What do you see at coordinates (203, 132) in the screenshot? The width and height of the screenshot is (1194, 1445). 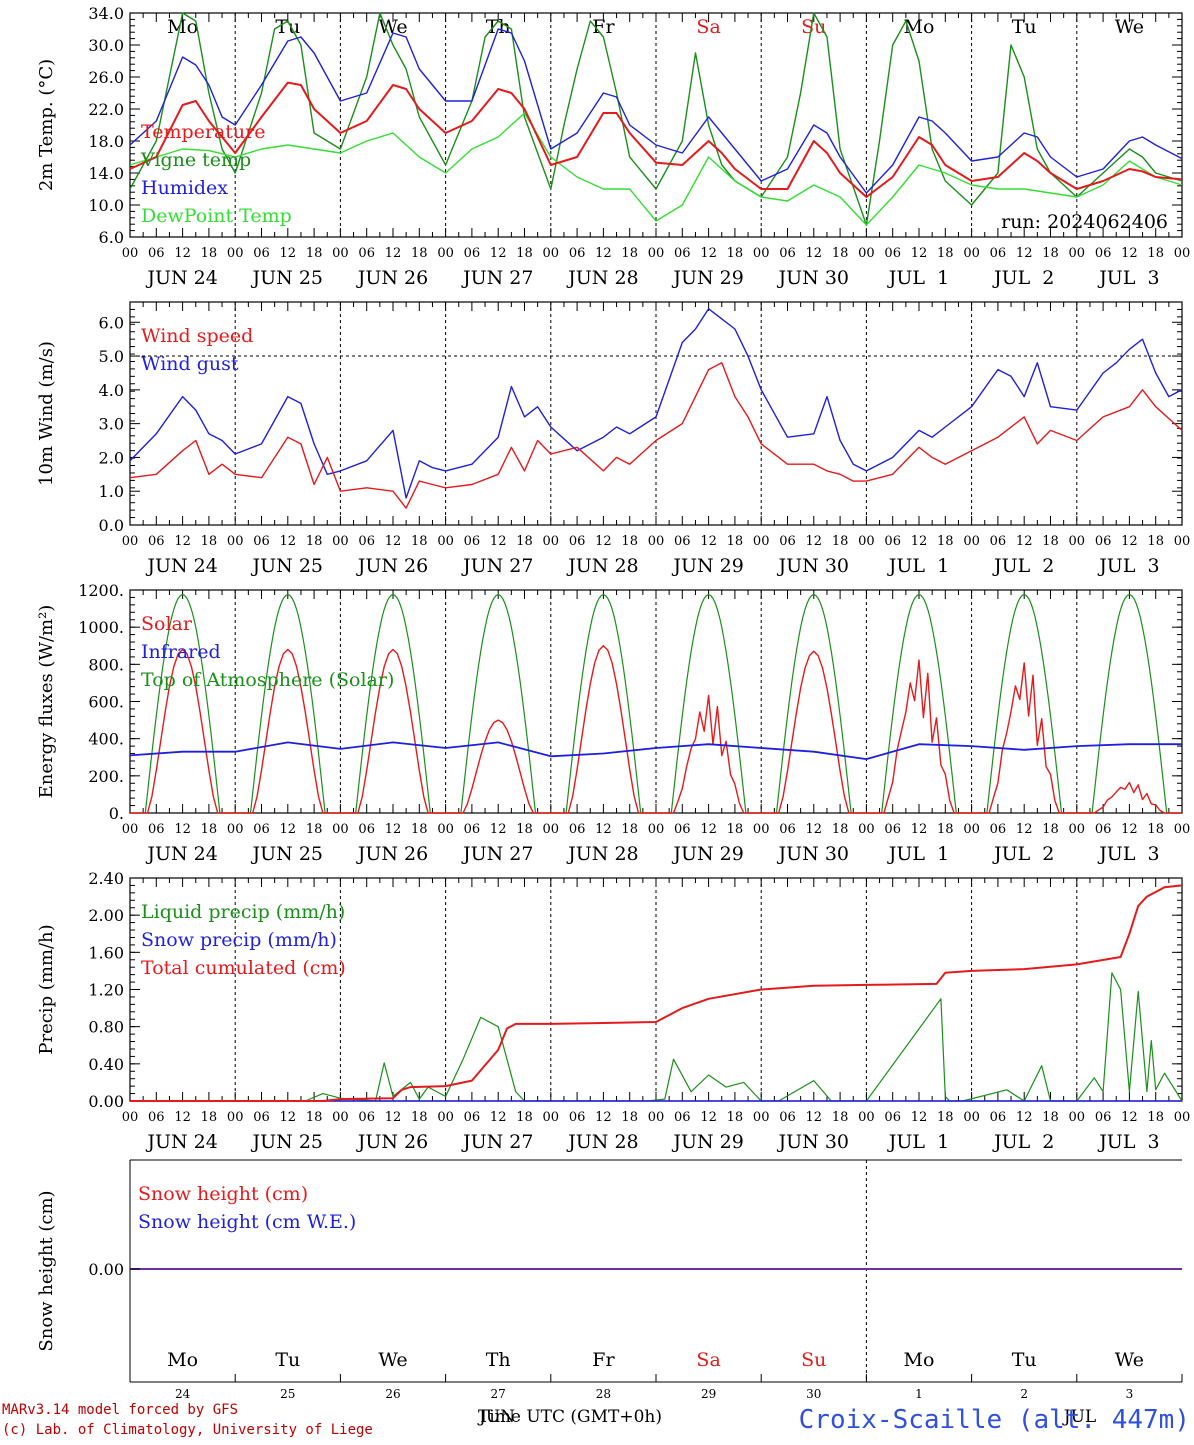 I see `legend-entry: Temperature` at bounding box center [203, 132].